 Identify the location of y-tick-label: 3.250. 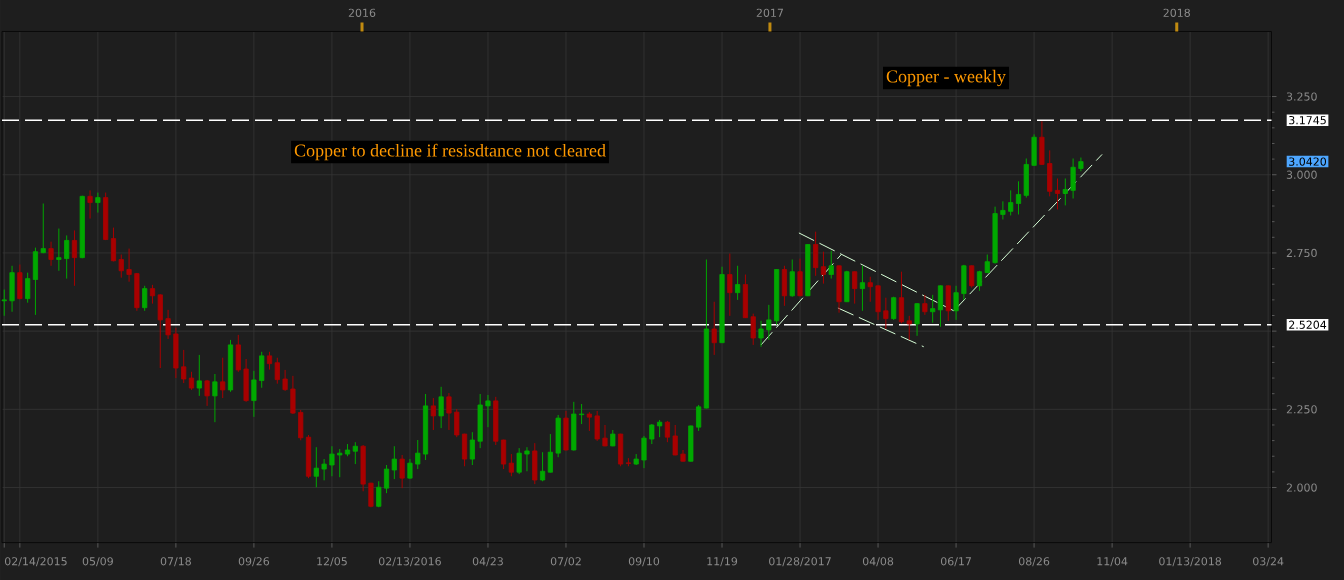
(1301, 96).